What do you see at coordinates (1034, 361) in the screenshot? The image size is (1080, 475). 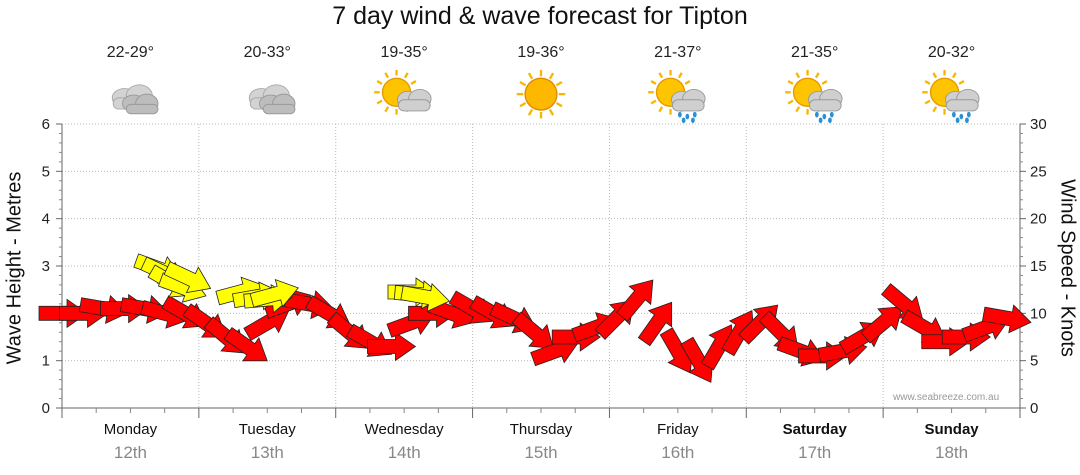 I see `y-right-tick-label: 5` at bounding box center [1034, 361].